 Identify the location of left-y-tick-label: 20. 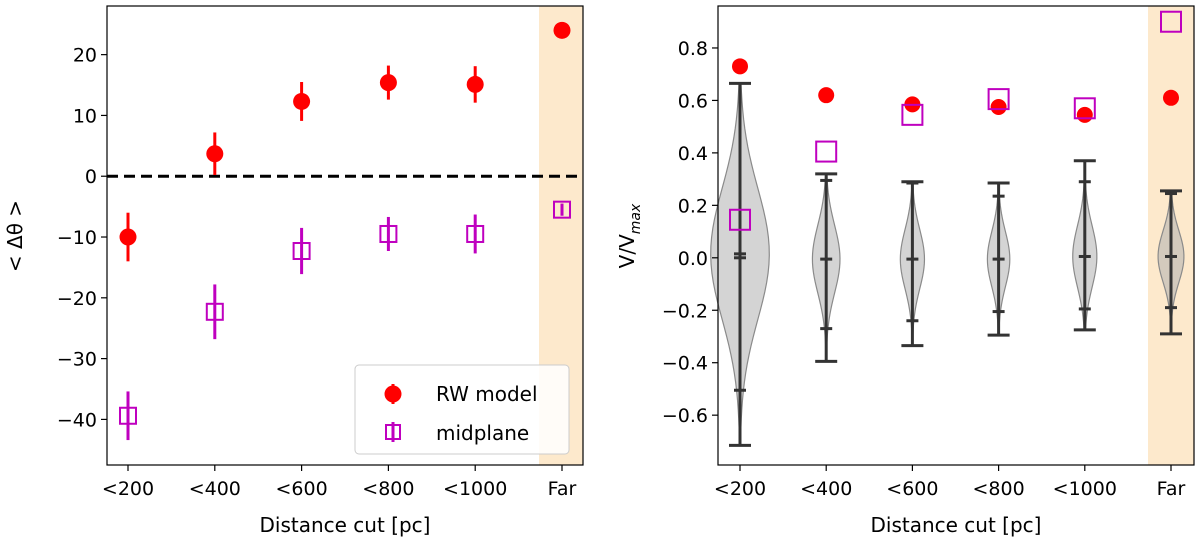
(85, 56).